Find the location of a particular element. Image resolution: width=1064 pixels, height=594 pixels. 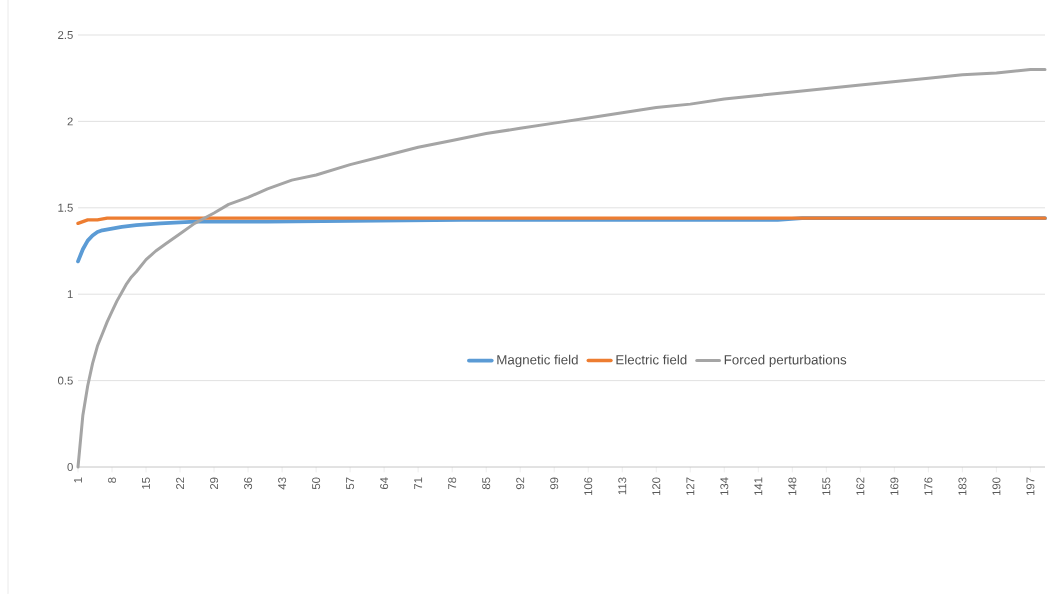

y-tick-label: 2 is located at coordinates (70, 121).